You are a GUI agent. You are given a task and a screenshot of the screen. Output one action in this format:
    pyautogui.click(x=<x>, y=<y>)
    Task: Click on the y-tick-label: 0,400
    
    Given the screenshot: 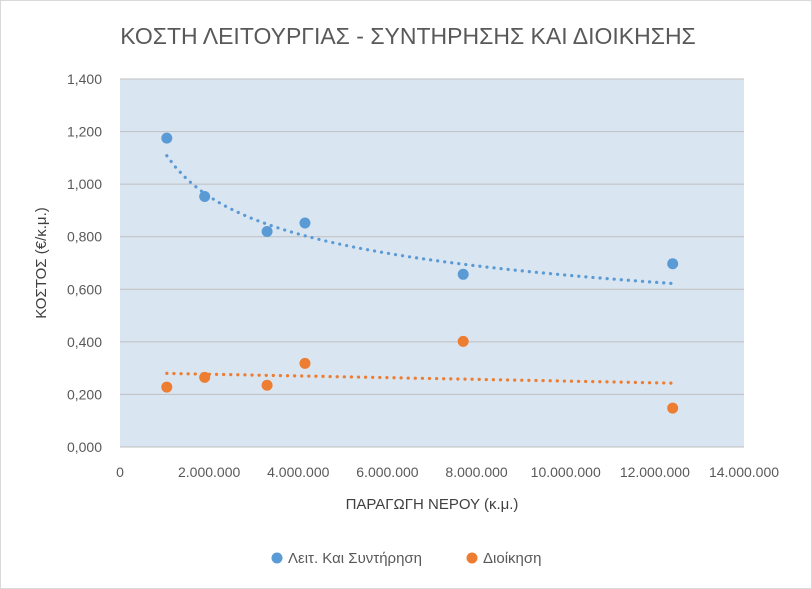 What is the action you would take?
    pyautogui.click(x=84, y=342)
    